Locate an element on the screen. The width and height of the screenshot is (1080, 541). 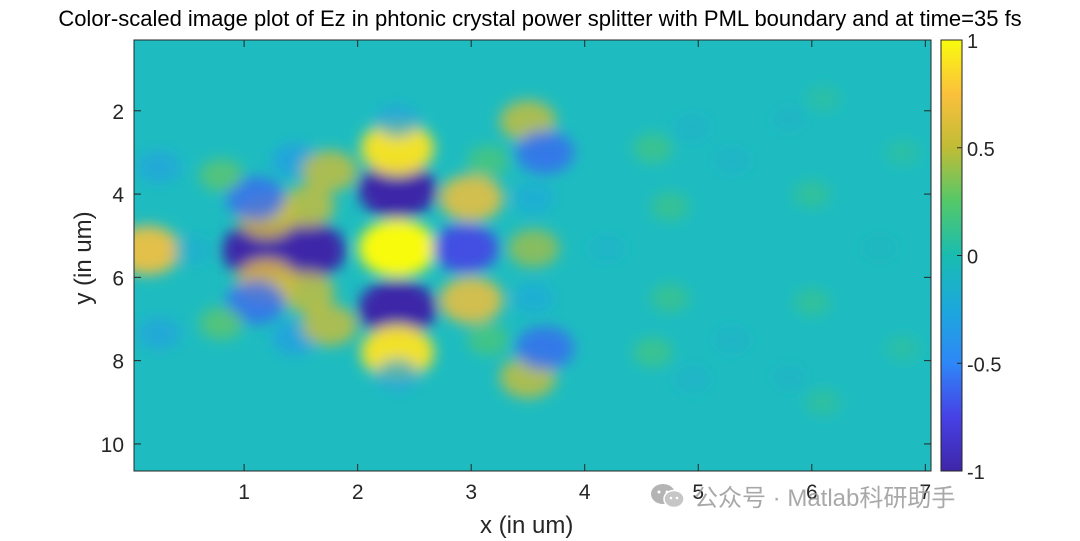
y-tick-label: 8 is located at coordinates (118, 362).